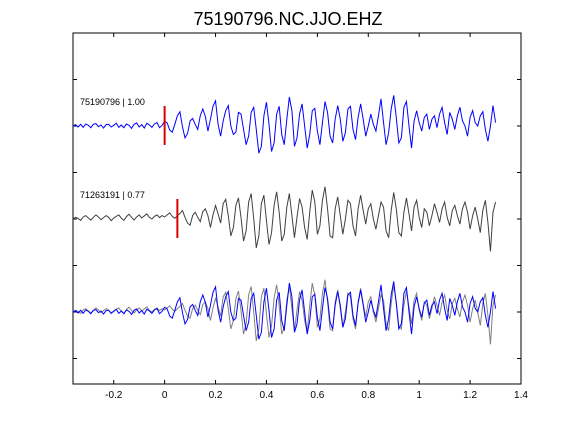 Image resolution: width=576 pixels, height=432 pixels. What do you see at coordinates (165, 395) in the screenshot?
I see `x-tick-label: 0` at bounding box center [165, 395].